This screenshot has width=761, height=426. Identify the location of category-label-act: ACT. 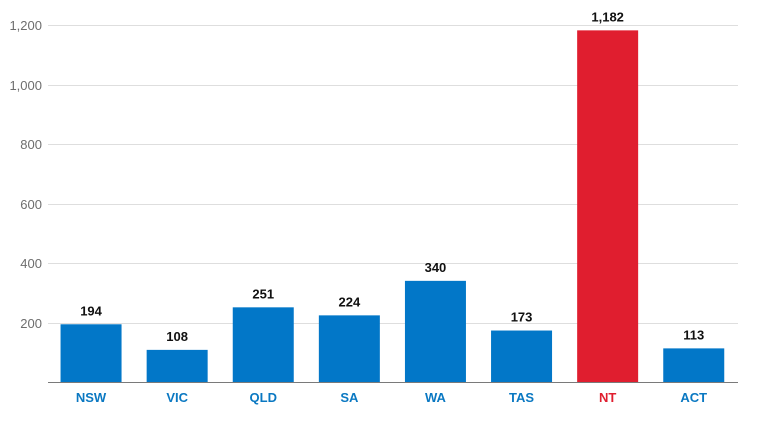
(693, 397).